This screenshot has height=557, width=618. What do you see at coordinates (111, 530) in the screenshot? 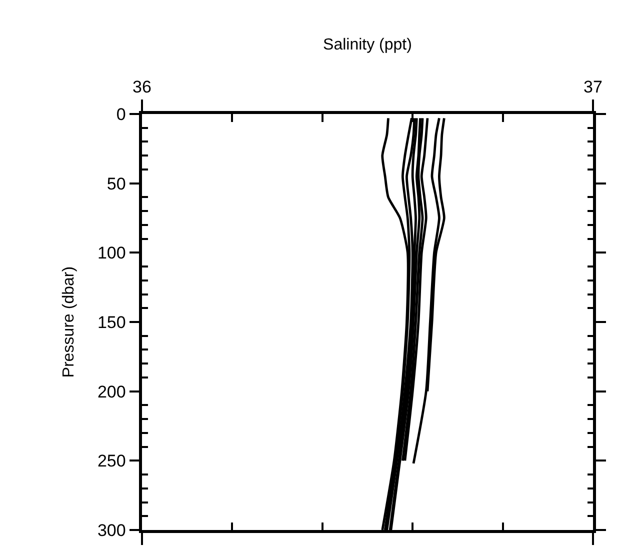
I see `y-tick-label: 300` at bounding box center [111, 530].